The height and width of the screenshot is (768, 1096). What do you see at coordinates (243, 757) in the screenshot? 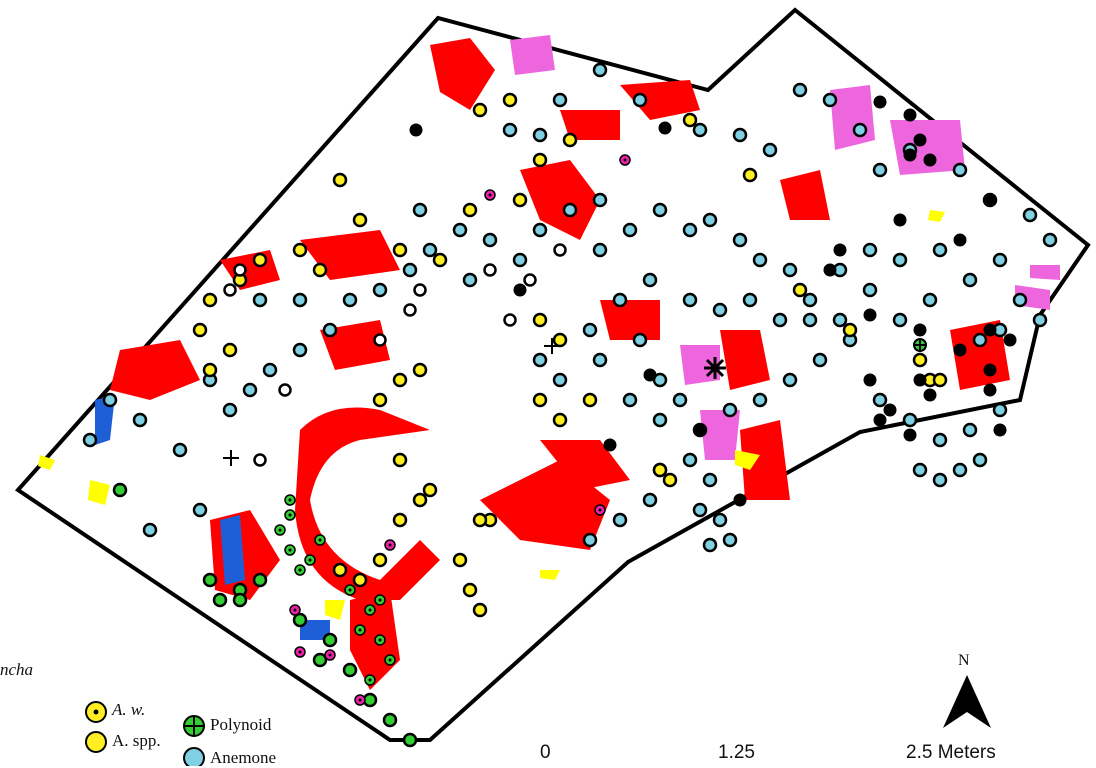
I see `legend-label-anemone: Anemone` at bounding box center [243, 757].